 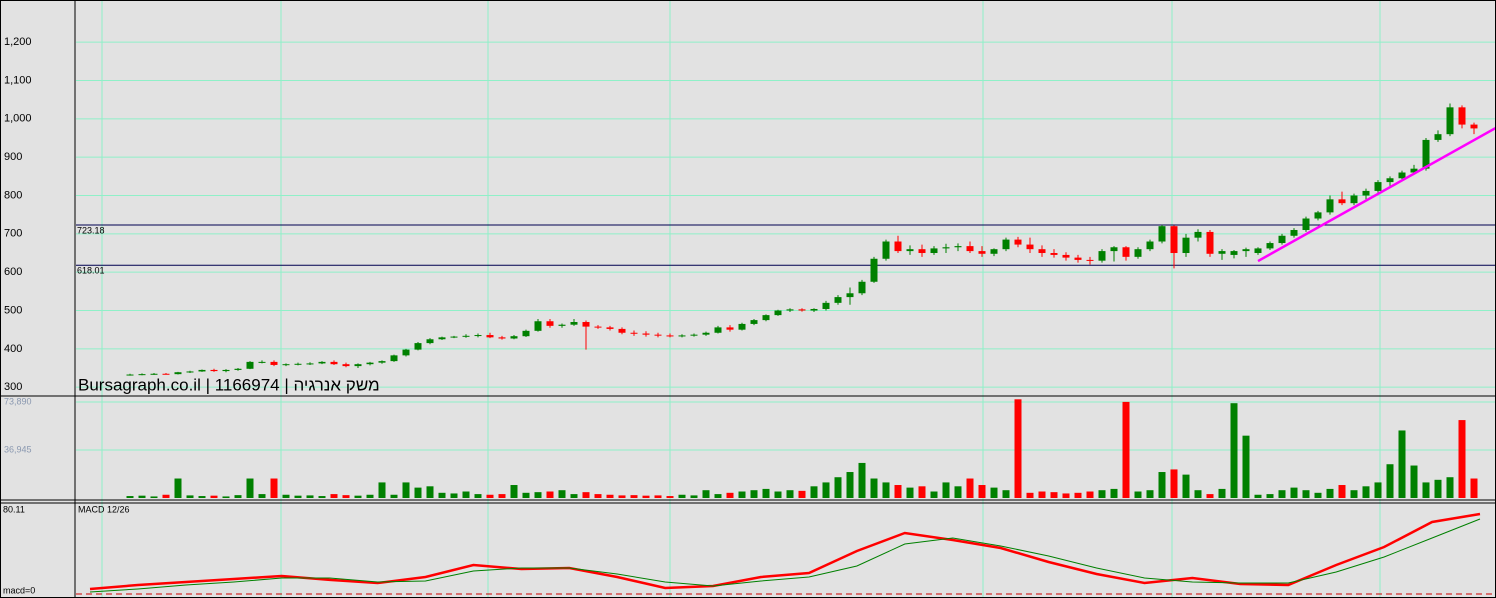 I want to click on y-tick-label: 500, so click(x=13, y=310).